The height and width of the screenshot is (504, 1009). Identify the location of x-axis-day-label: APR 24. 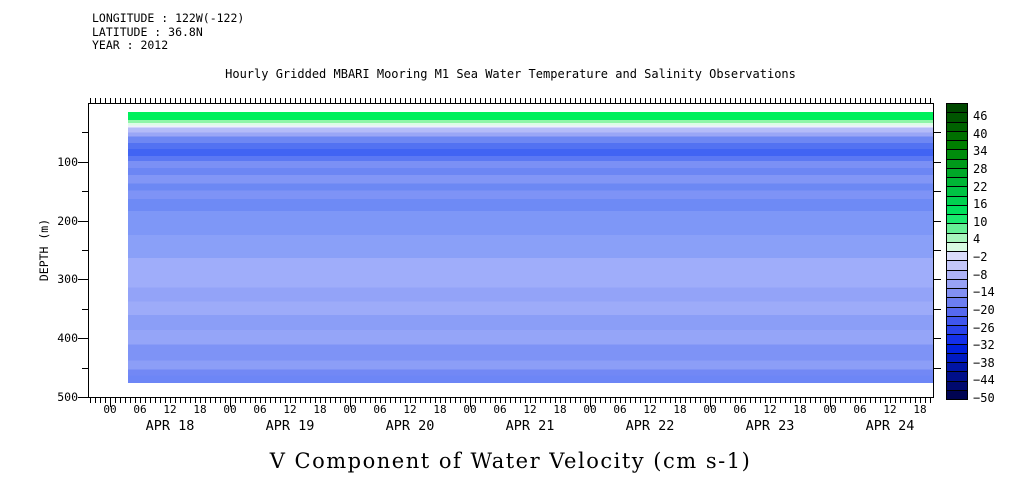
(890, 426).